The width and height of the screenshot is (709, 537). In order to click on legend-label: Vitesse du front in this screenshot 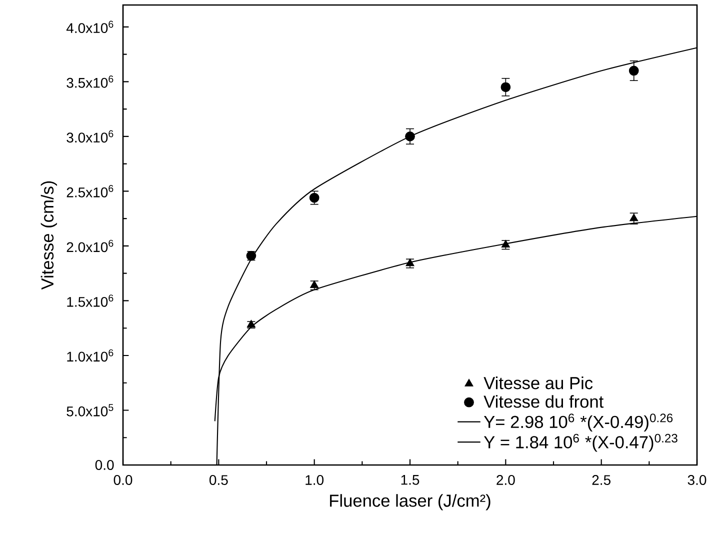, I will do `click(544, 401)`.